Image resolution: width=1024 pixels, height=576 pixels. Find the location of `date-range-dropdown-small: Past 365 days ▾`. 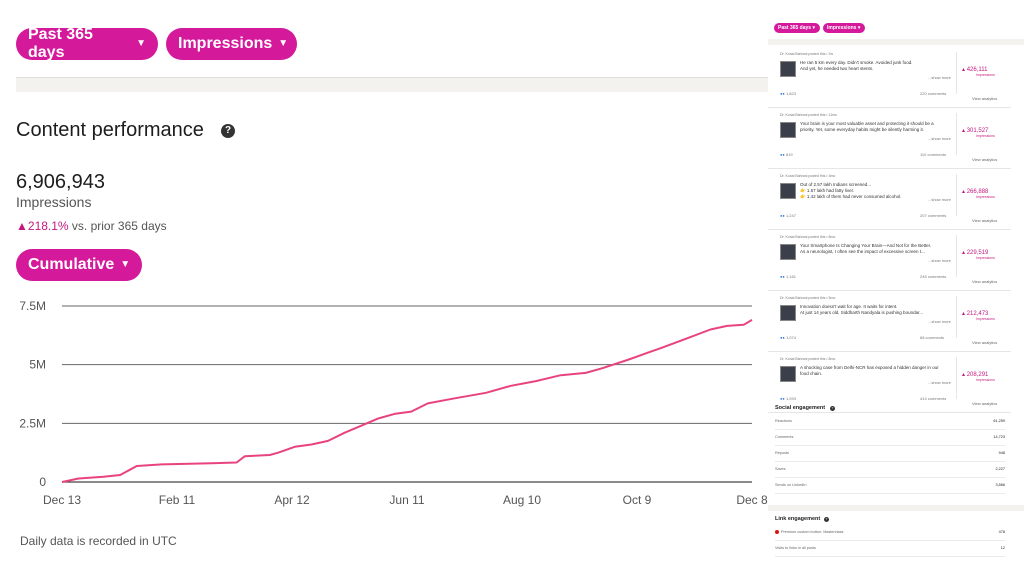

date-range-dropdown-small: Past 365 days ▾ is located at coordinates (797, 28).